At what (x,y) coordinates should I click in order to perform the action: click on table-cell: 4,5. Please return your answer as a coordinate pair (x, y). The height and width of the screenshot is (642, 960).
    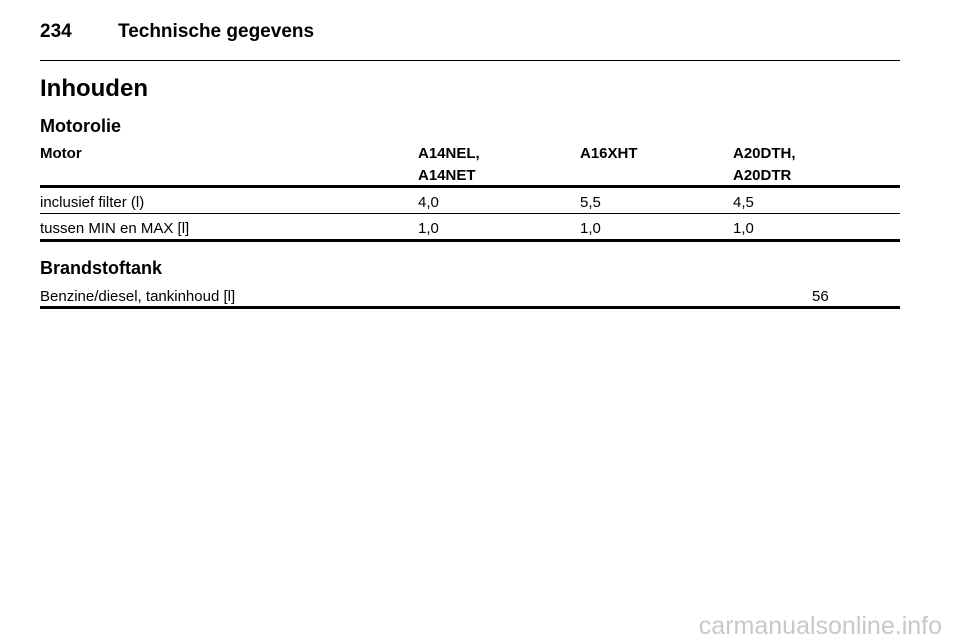
    Looking at the image, I should click on (743, 202).